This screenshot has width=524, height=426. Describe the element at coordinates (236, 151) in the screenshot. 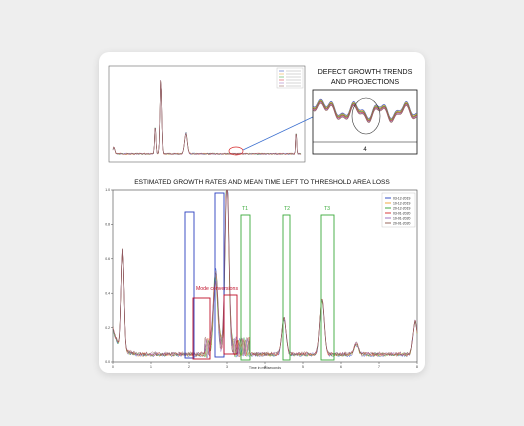

I see `top-plot-highlight-circle` at that location.